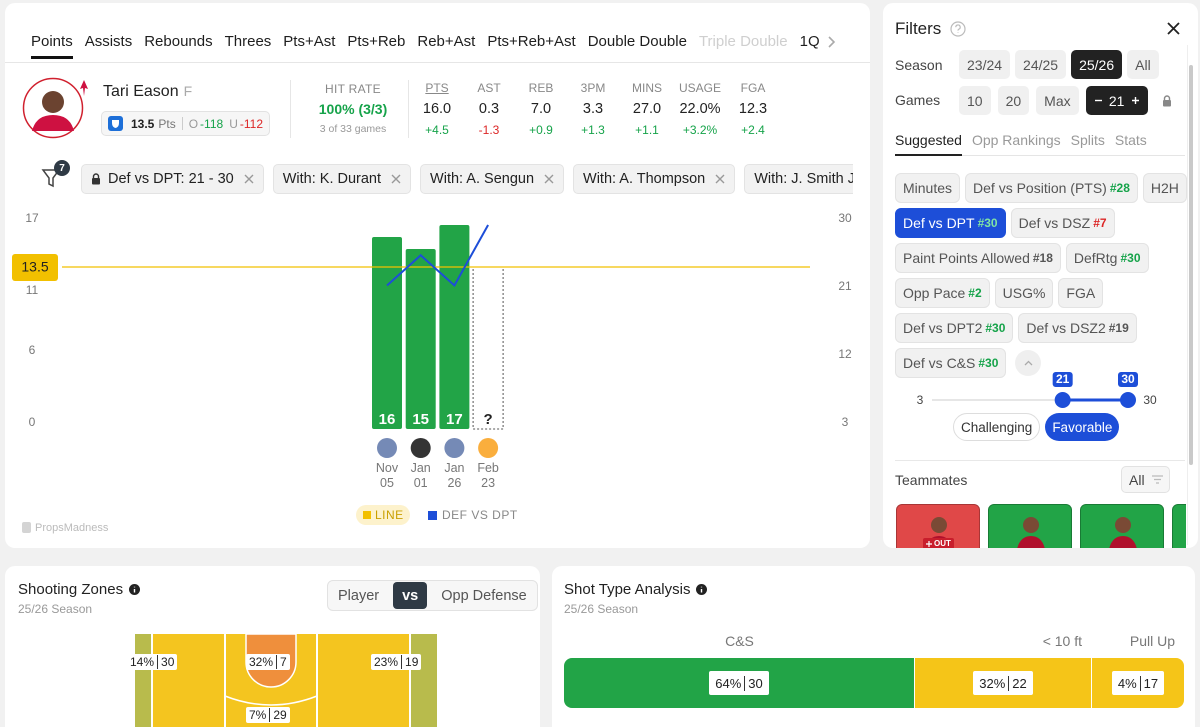 The image size is (1200, 727). I want to click on x-tick-label: Nov 05, so click(387, 475).